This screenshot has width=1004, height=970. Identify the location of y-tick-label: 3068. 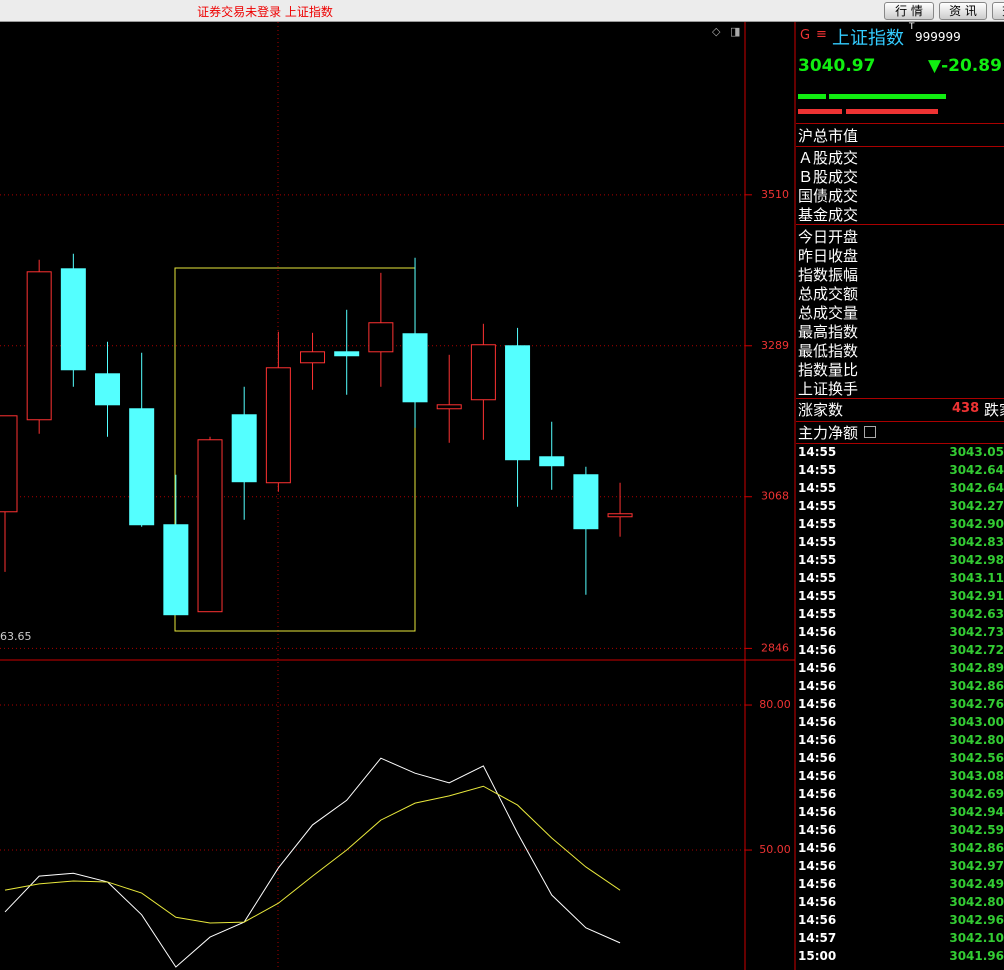
(775, 496).